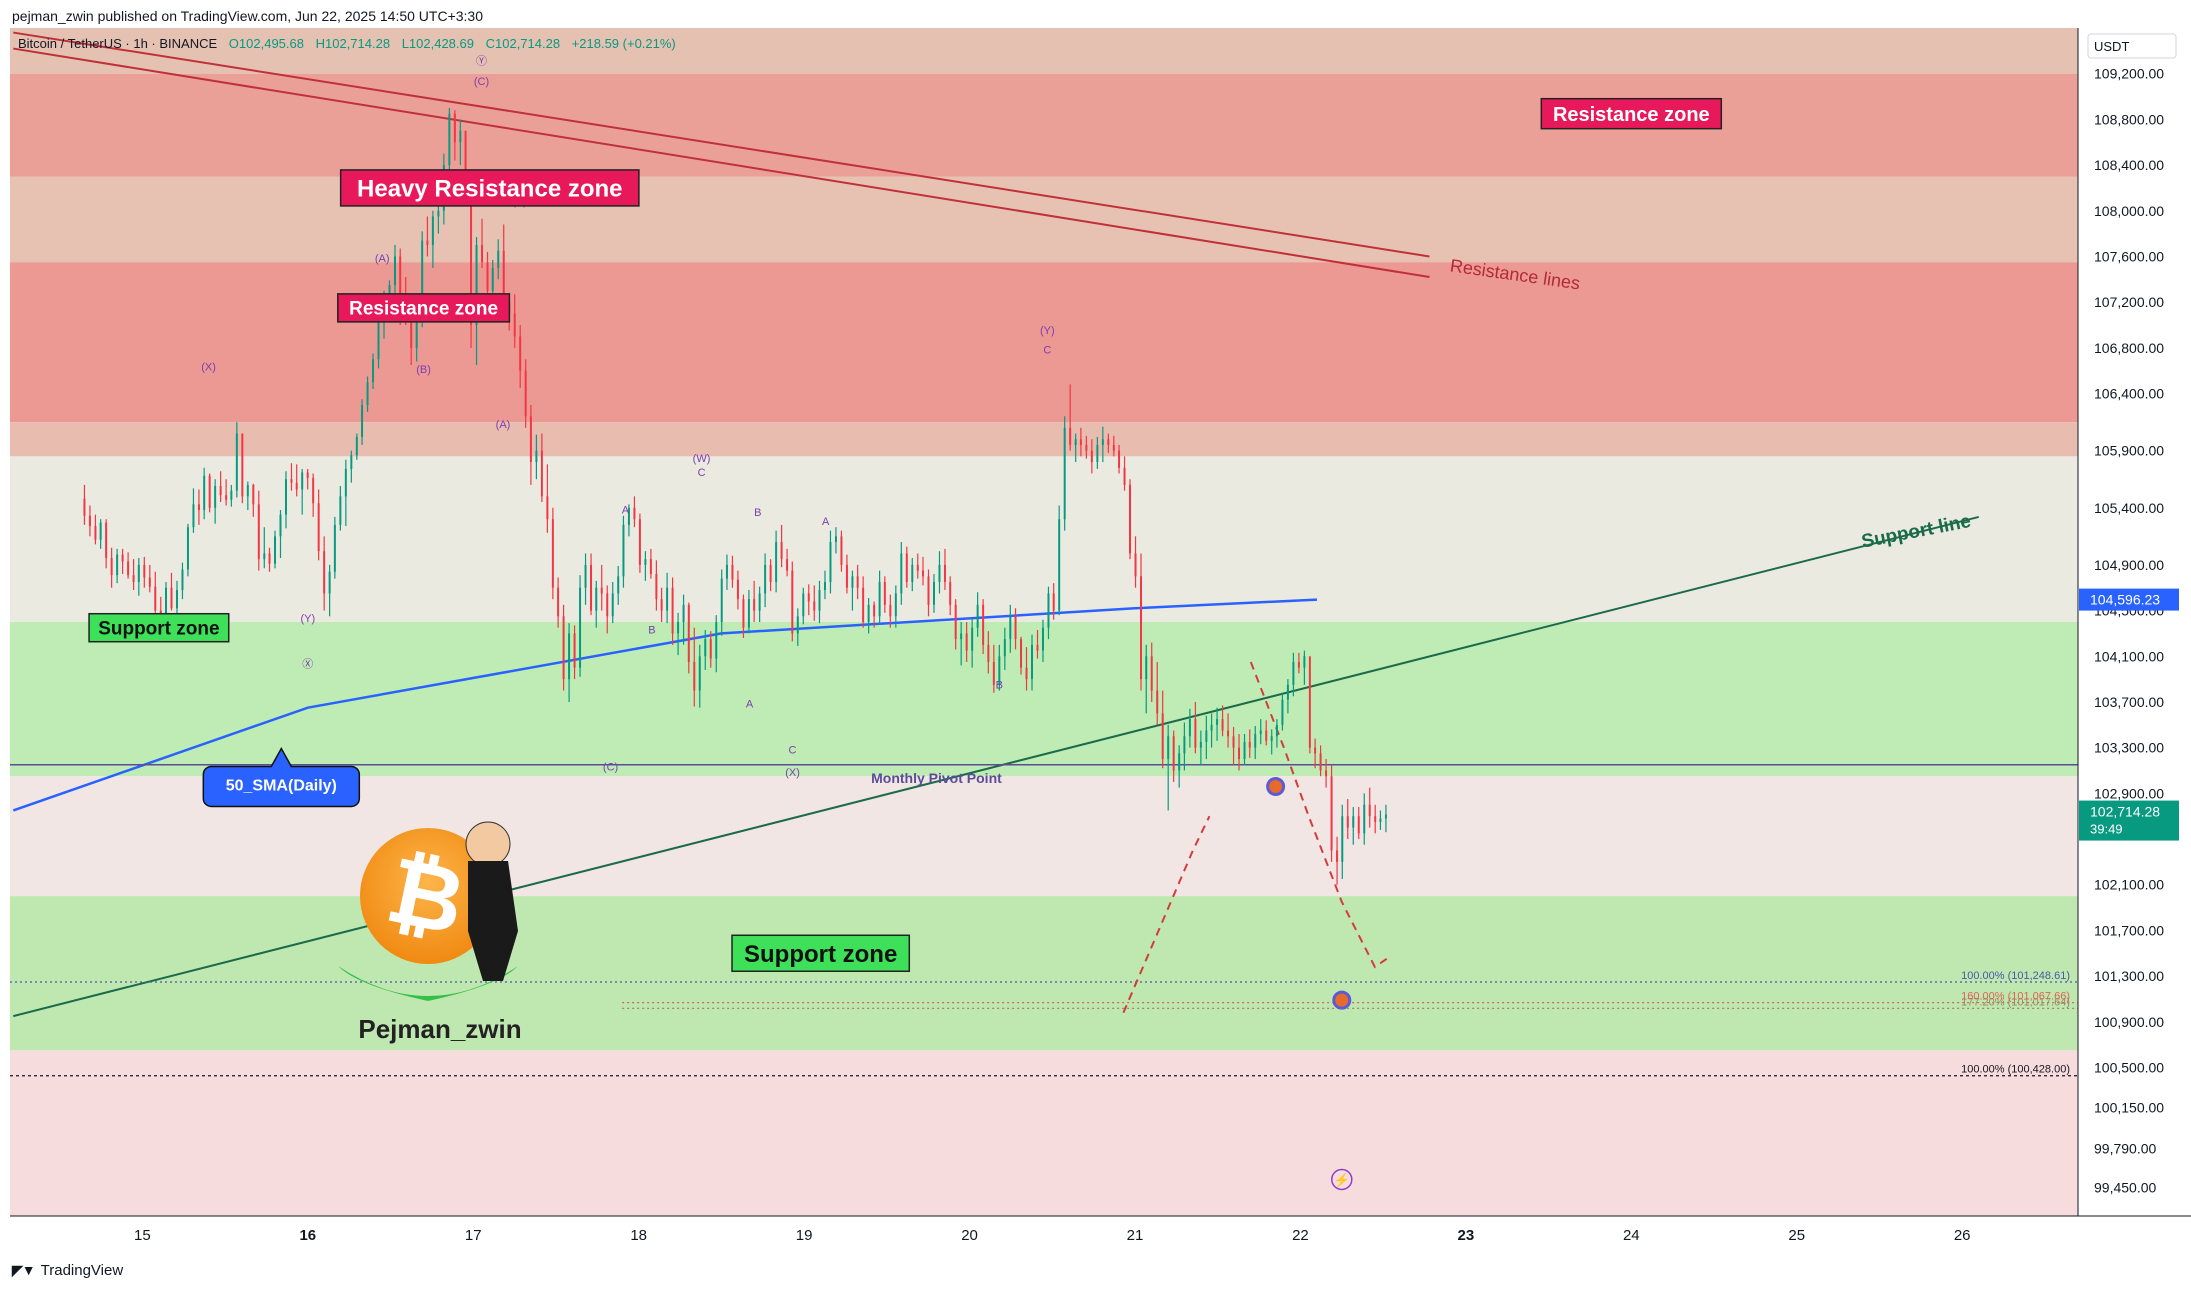 The width and height of the screenshot is (2191, 1293). Describe the element at coordinates (473, 1235) in the screenshot. I see `x-tick-label: 17` at that location.